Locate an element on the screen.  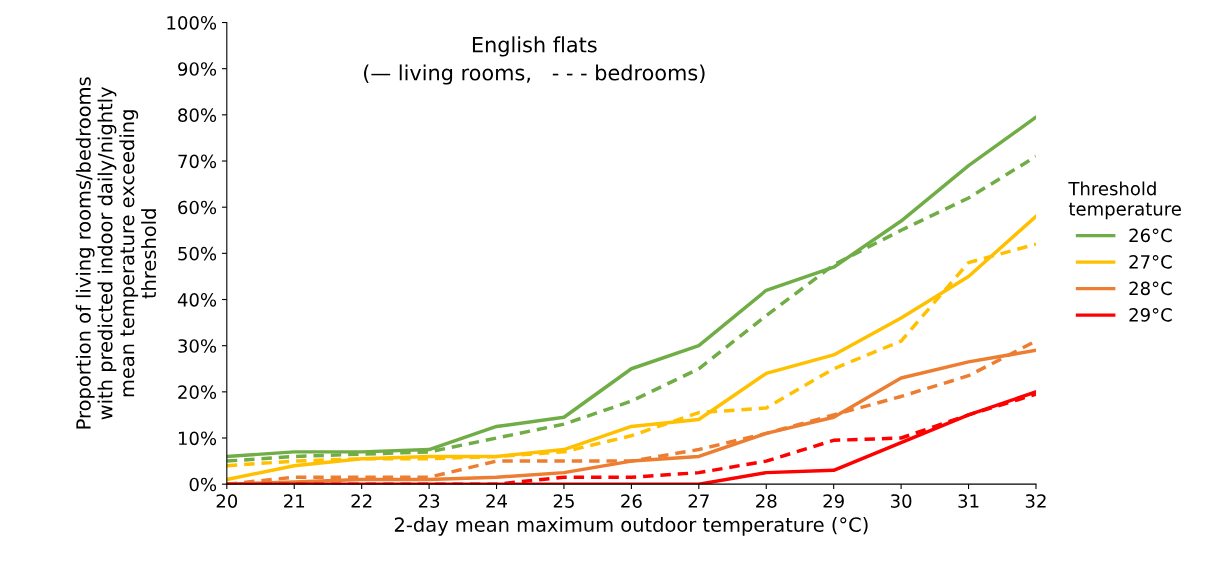
x-tick-label: 24 is located at coordinates (496, 501).